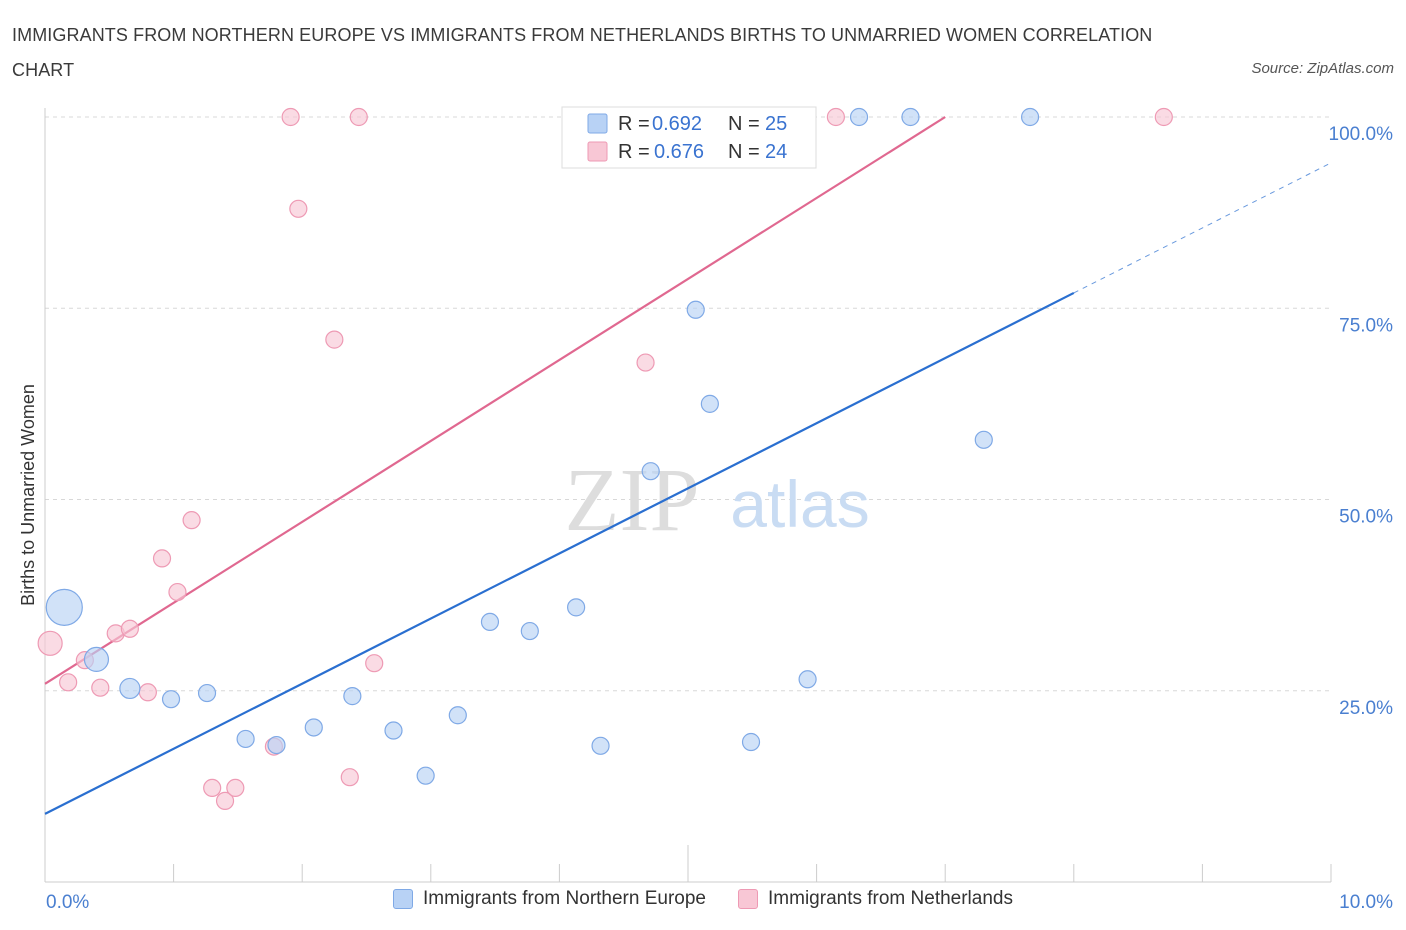 This screenshot has height=930, width=1406. What do you see at coordinates (890, 898) in the screenshot?
I see `series-legend-label-netherlands: Immigrants from Netherlands` at bounding box center [890, 898].